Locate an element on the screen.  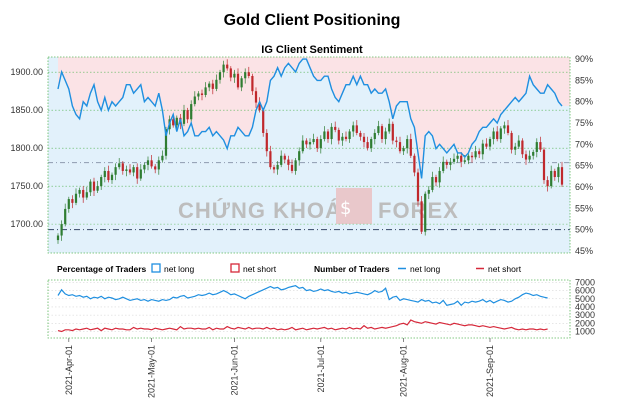
percent-tick-label: 55% is located at coordinates (584, 208).